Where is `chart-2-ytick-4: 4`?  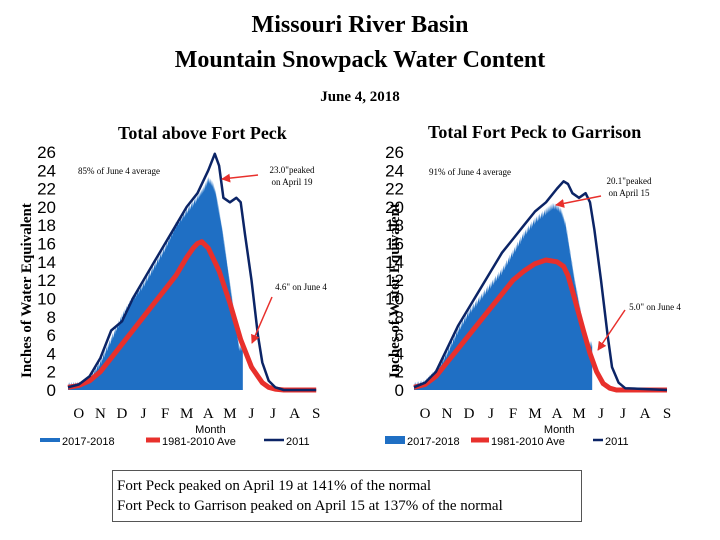
chart-2-ytick-4: 4 is located at coordinates (399, 353).